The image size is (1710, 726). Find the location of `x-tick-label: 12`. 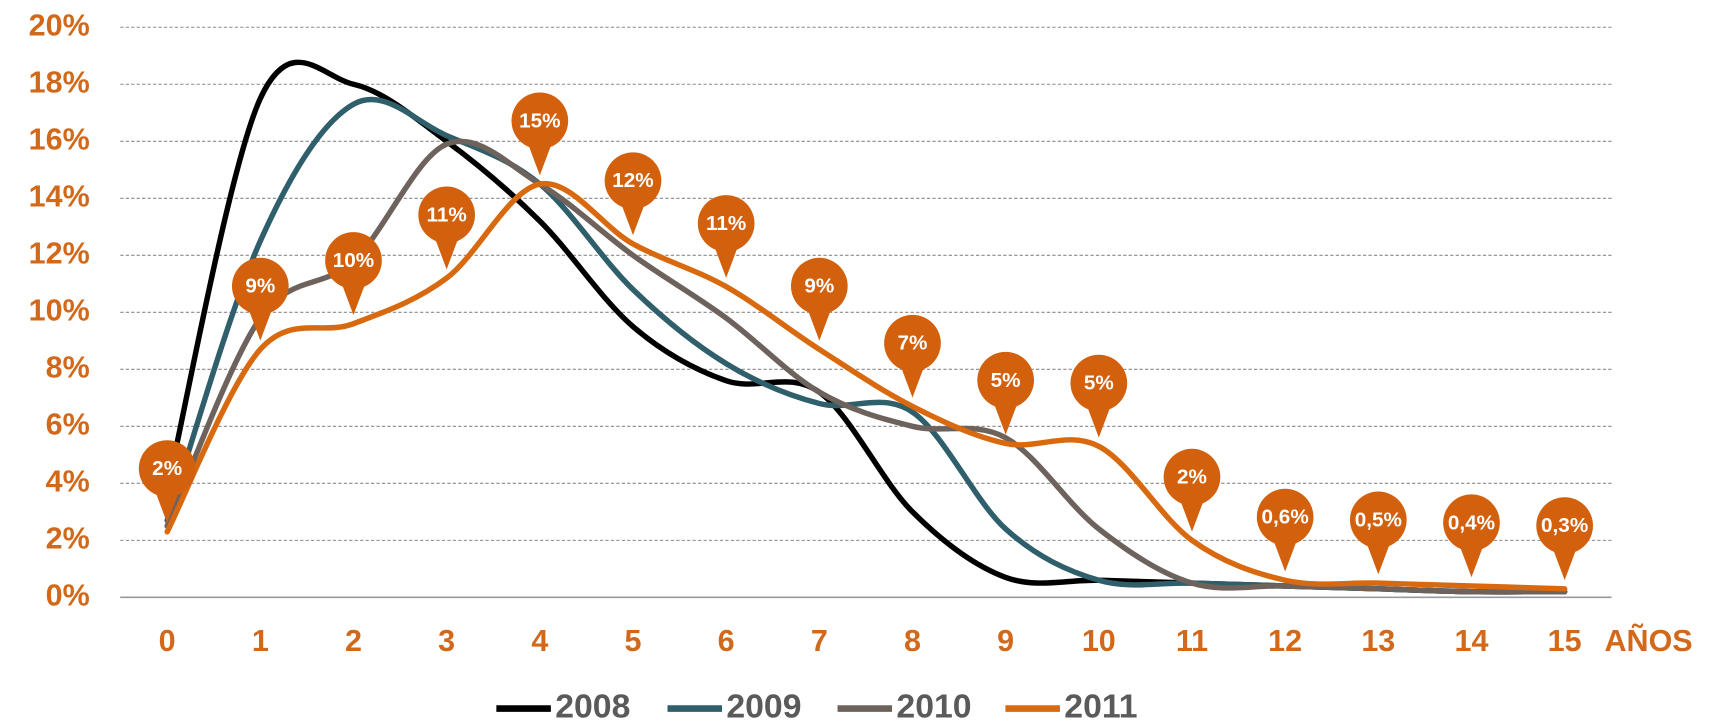

x-tick-label: 12 is located at coordinates (1285, 641).